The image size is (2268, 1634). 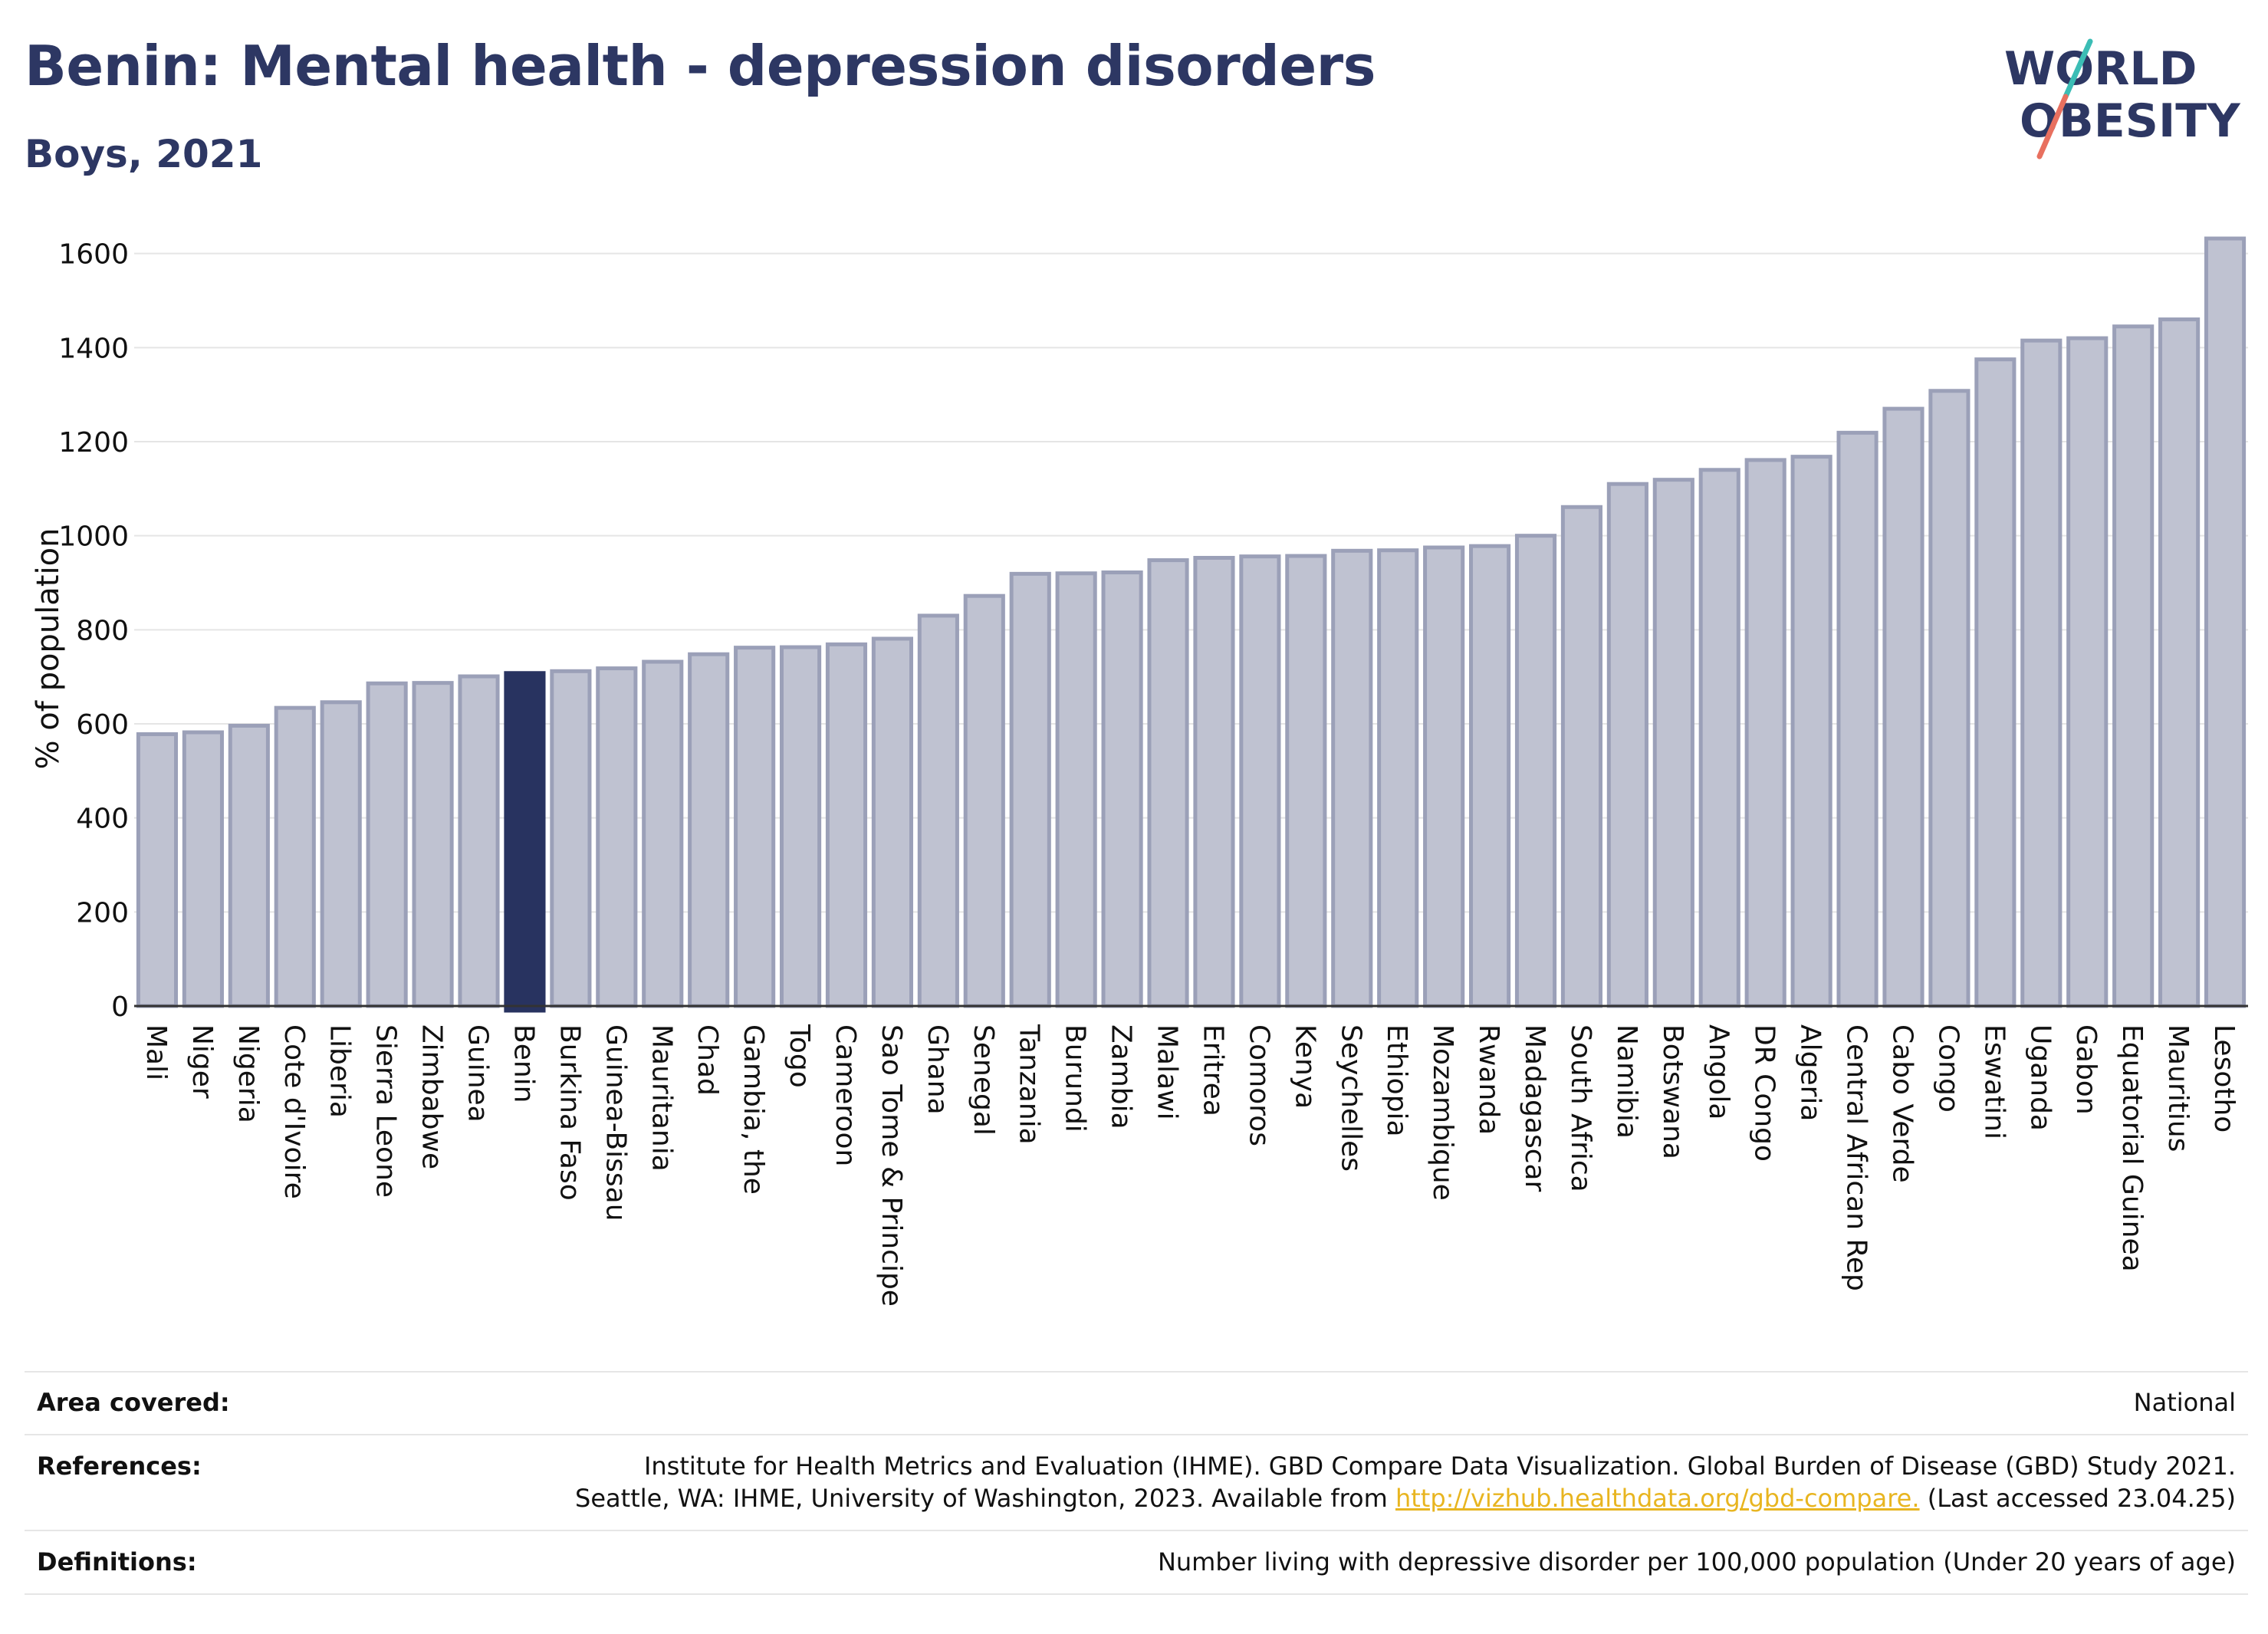 I want to click on area-covered-value: National, so click(x=2184, y=1403).